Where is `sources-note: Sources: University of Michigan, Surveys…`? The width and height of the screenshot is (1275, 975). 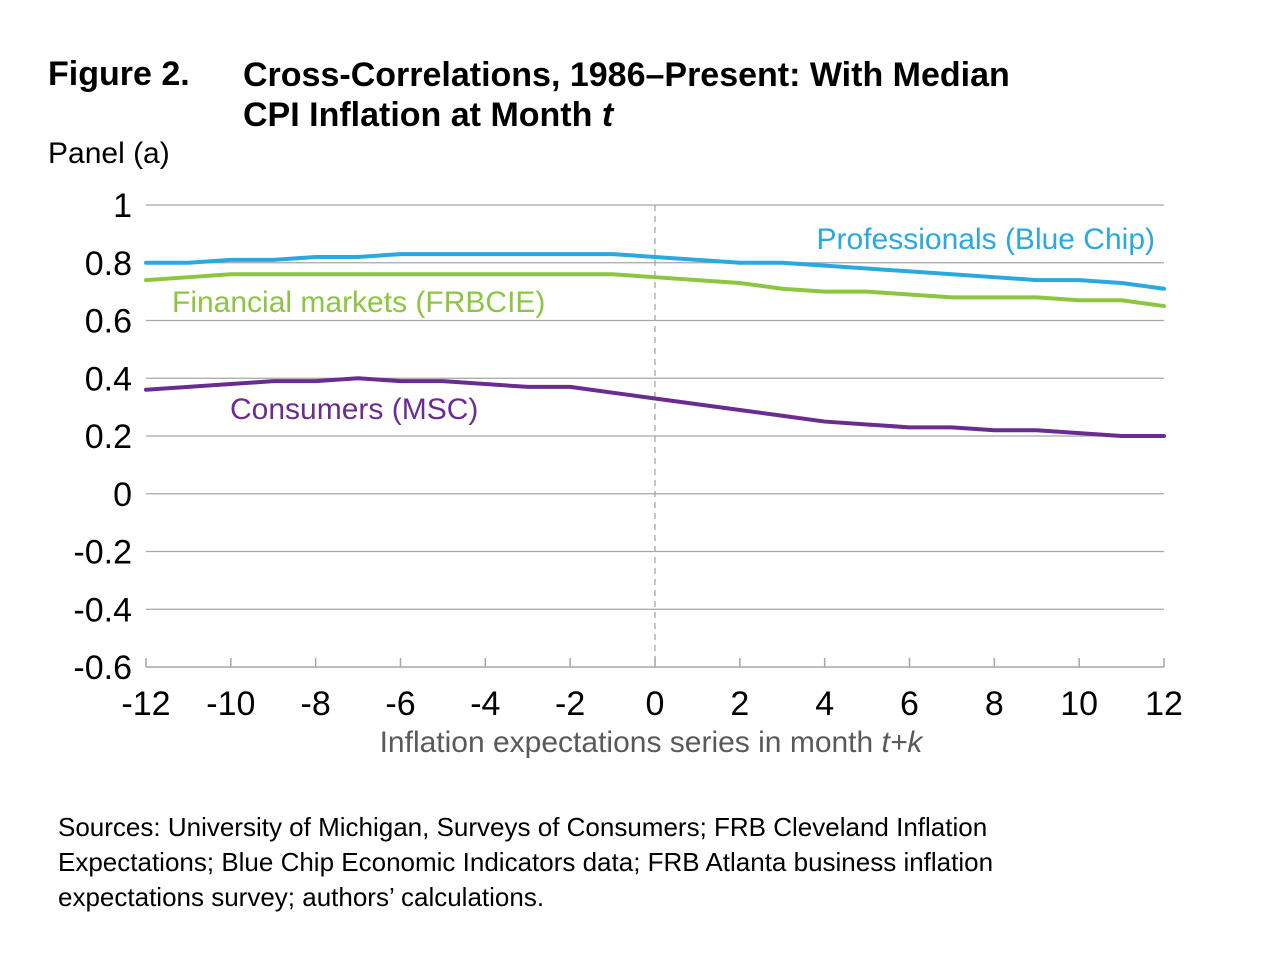
sources-note: Sources: University of Michigan, Surveys… is located at coordinates (598, 862).